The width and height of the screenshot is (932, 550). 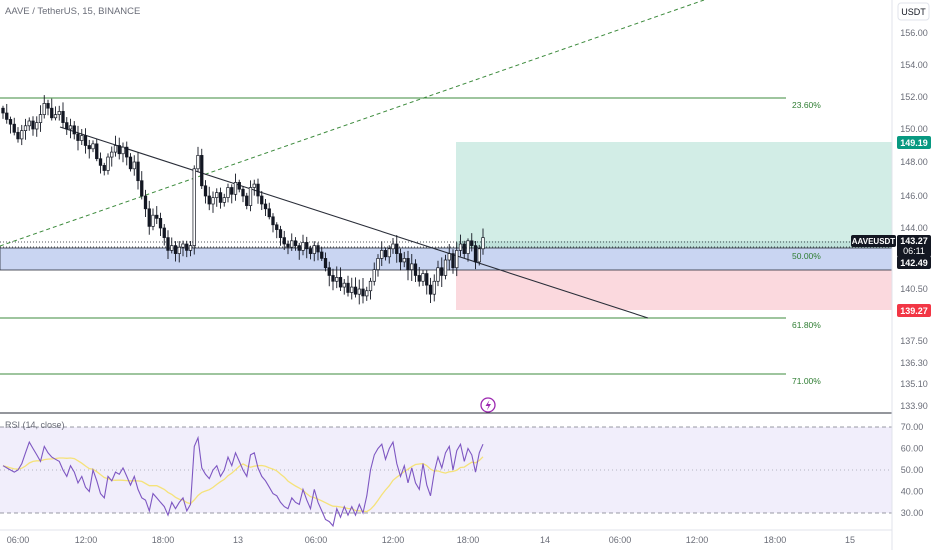 What do you see at coordinates (914, 384) in the screenshot?
I see `price-tick-label: 135.10` at bounding box center [914, 384].